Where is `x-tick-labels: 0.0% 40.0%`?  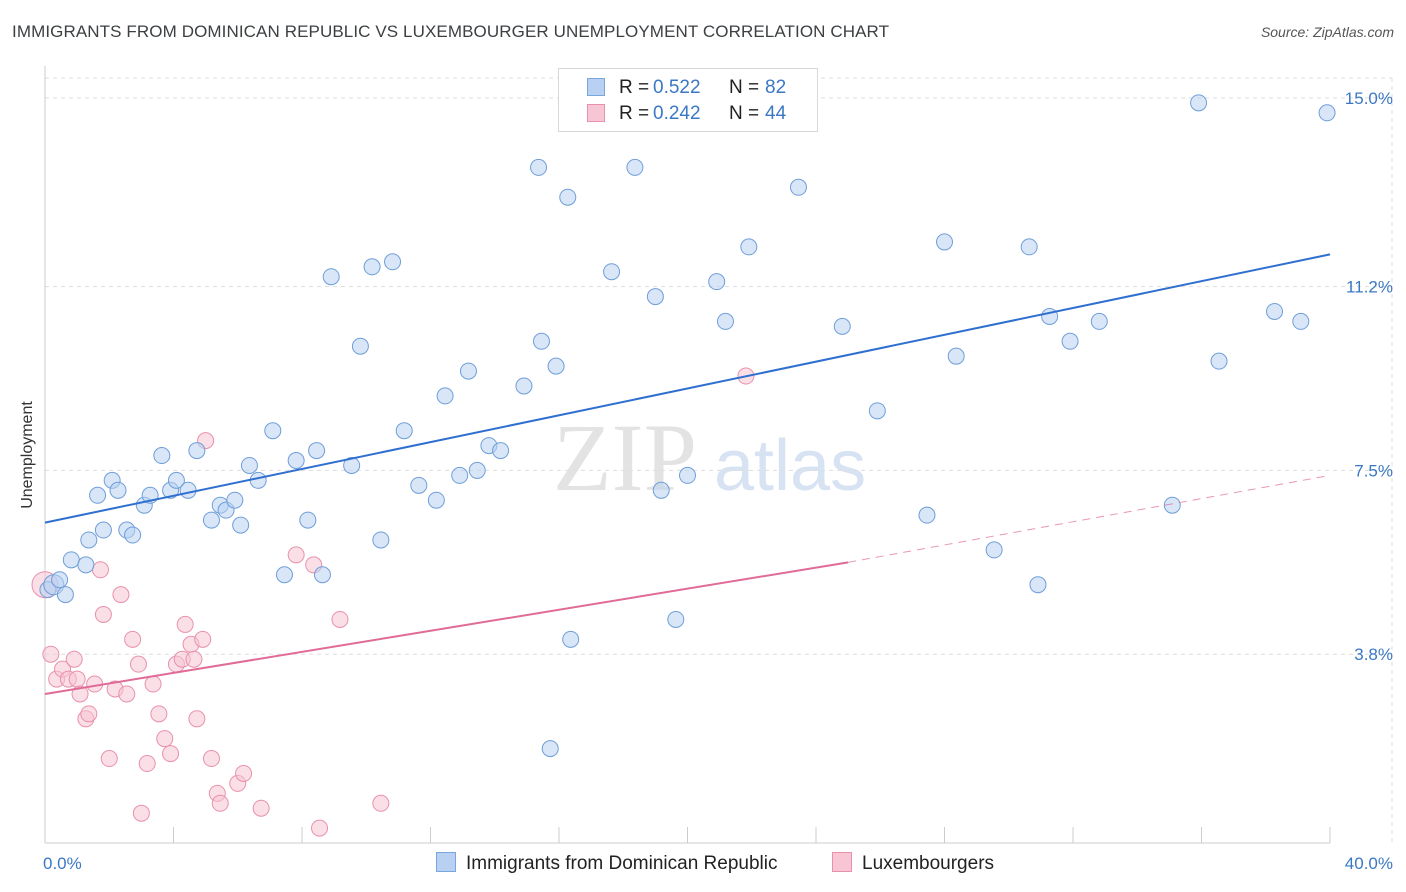
x-tick-labels: 0.0% 40.0% is located at coordinates (718, 863).